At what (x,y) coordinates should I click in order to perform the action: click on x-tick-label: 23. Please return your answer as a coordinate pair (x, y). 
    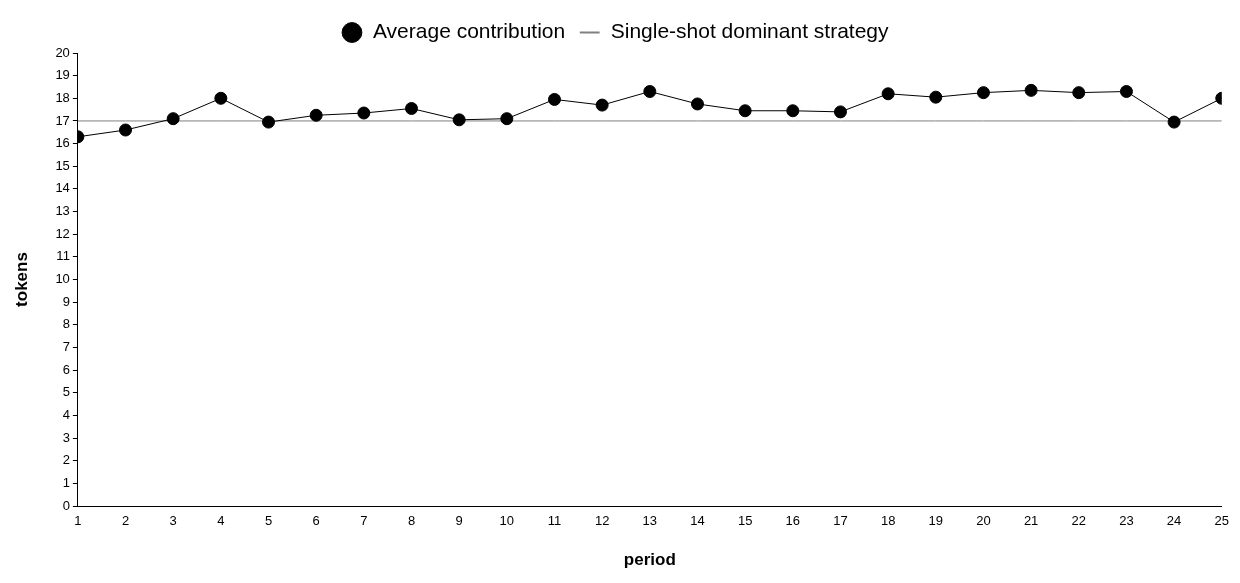
    Looking at the image, I should click on (1126, 521).